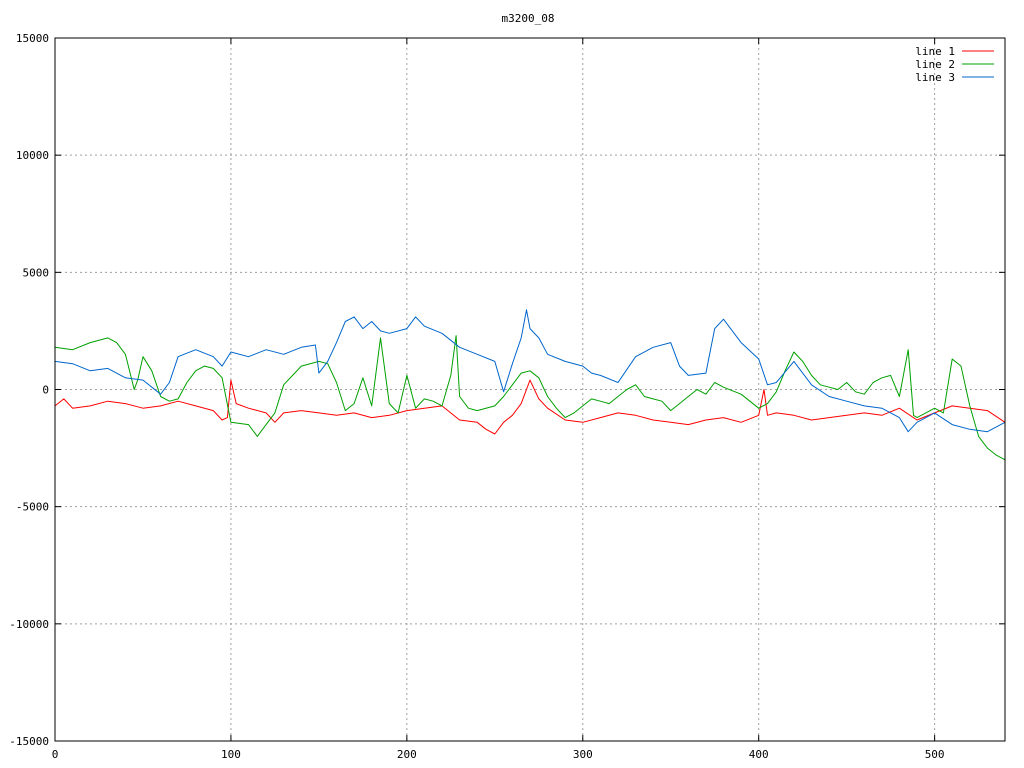 The width and height of the screenshot is (1024, 768). Describe the element at coordinates (29, 624) in the screenshot. I see `y-tick-label: -10000` at that location.